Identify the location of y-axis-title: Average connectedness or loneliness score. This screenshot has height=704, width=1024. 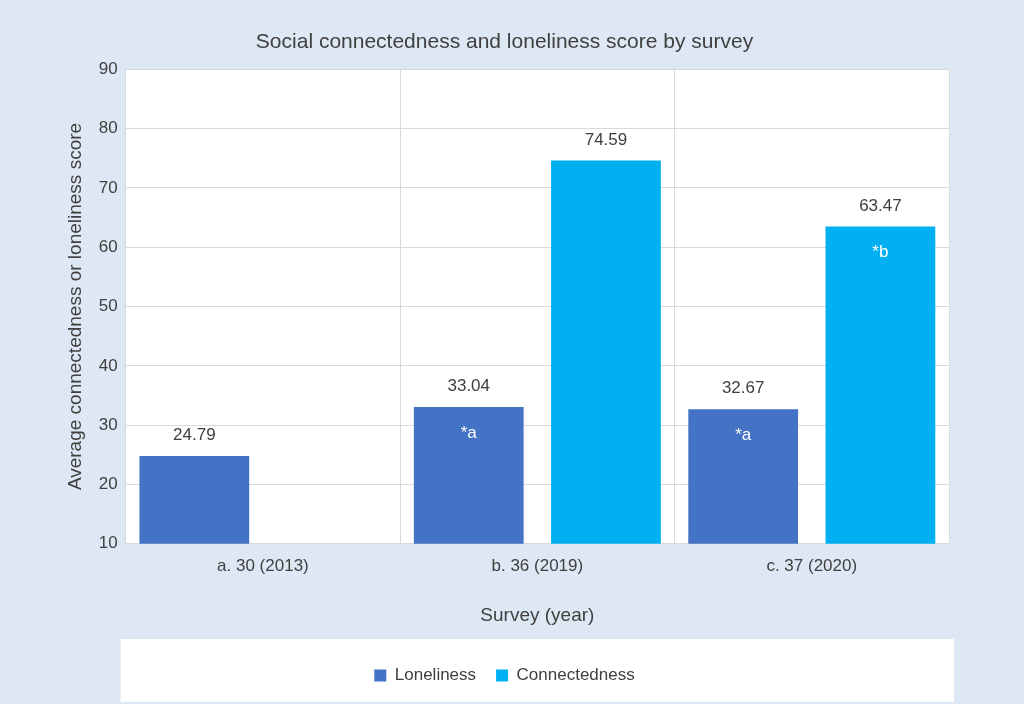
(74, 306).